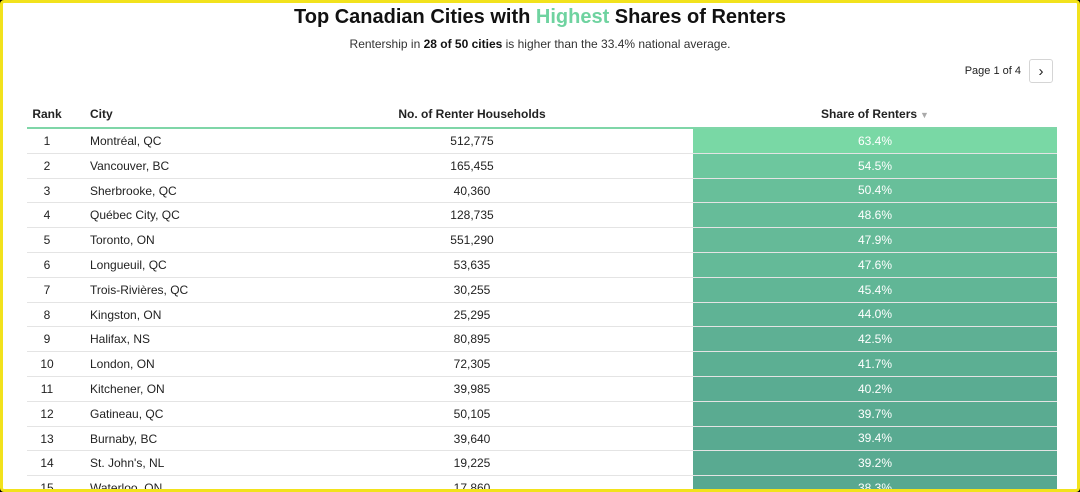  What do you see at coordinates (542, 240) in the screenshot?
I see `table-row: 5 Toronto, ON 551,290 47.9%` at bounding box center [542, 240].